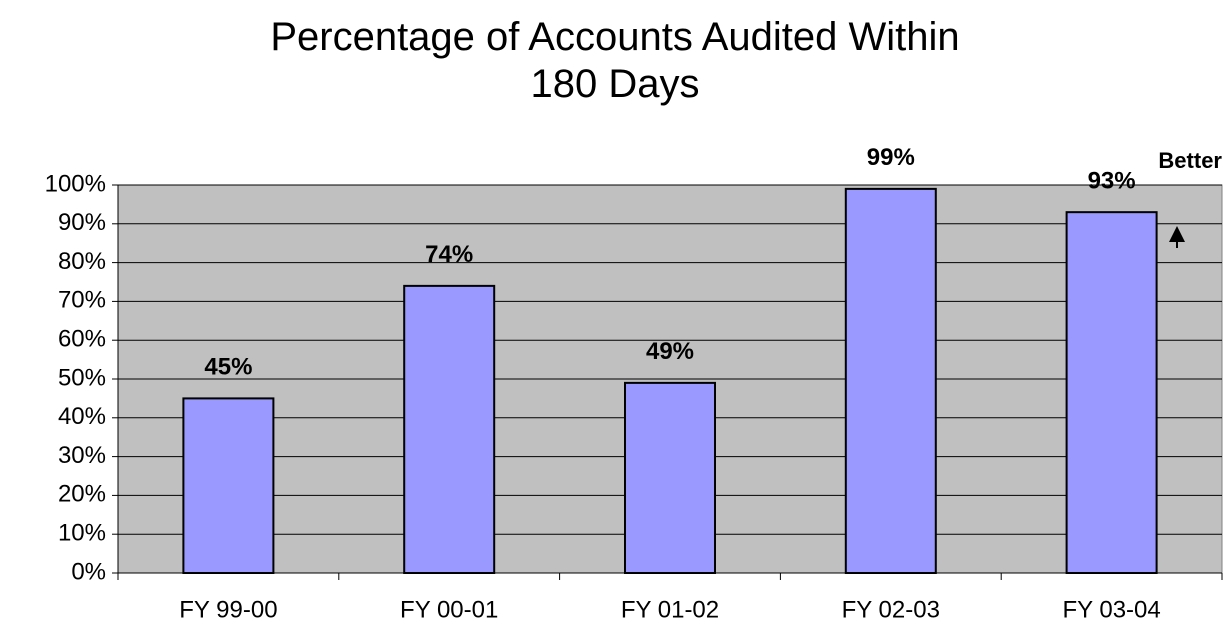  Describe the element at coordinates (891, 157) in the screenshot. I see `value-label: 99%` at that location.